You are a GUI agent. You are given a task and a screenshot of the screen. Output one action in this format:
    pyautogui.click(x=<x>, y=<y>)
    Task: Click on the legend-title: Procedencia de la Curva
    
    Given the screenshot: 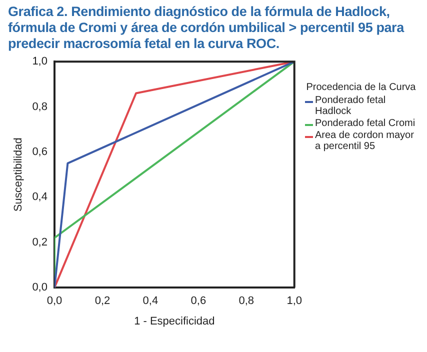 What is the action you would take?
    pyautogui.click(x=361, y=87)
    